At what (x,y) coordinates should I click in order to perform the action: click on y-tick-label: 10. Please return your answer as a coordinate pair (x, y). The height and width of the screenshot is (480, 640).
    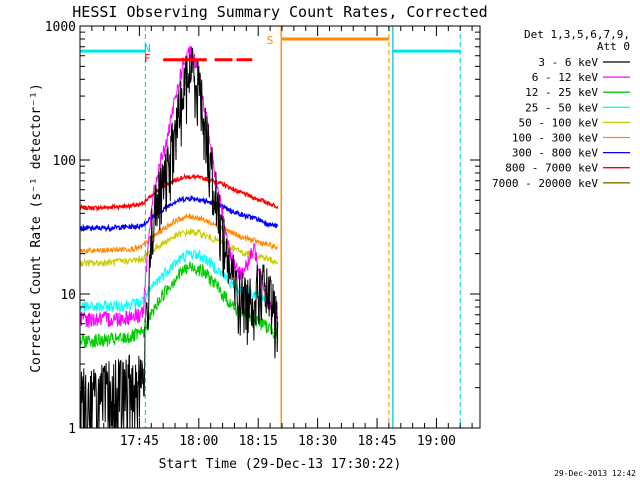
    Looking at the image, I should click on (68, 295).